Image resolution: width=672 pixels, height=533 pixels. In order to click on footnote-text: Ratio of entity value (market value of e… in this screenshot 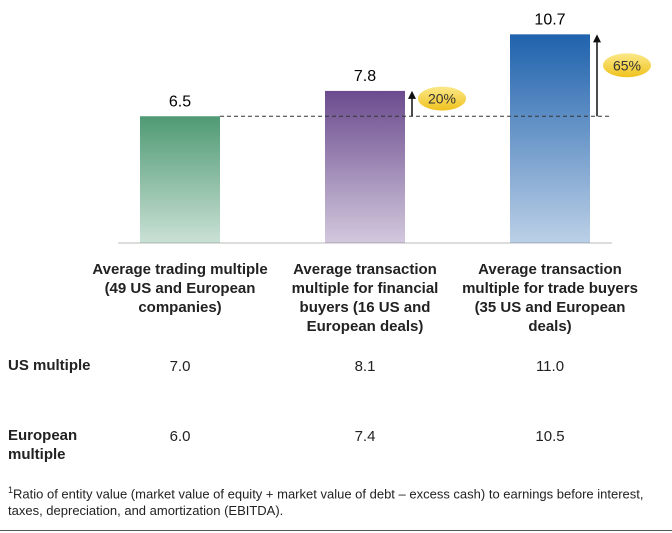, I will do `click(326, 502)`.